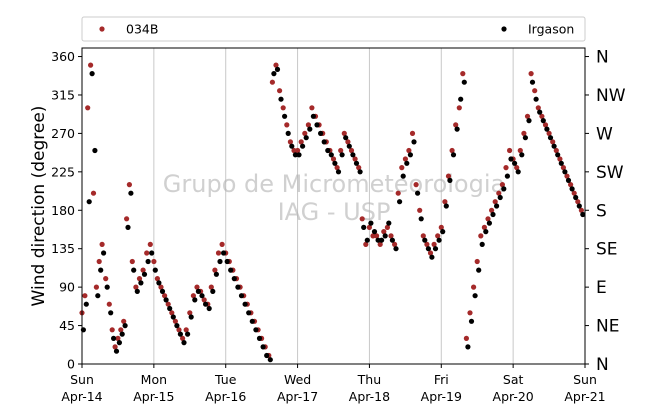  I want to click on compass-label: S, so click(601, 211).